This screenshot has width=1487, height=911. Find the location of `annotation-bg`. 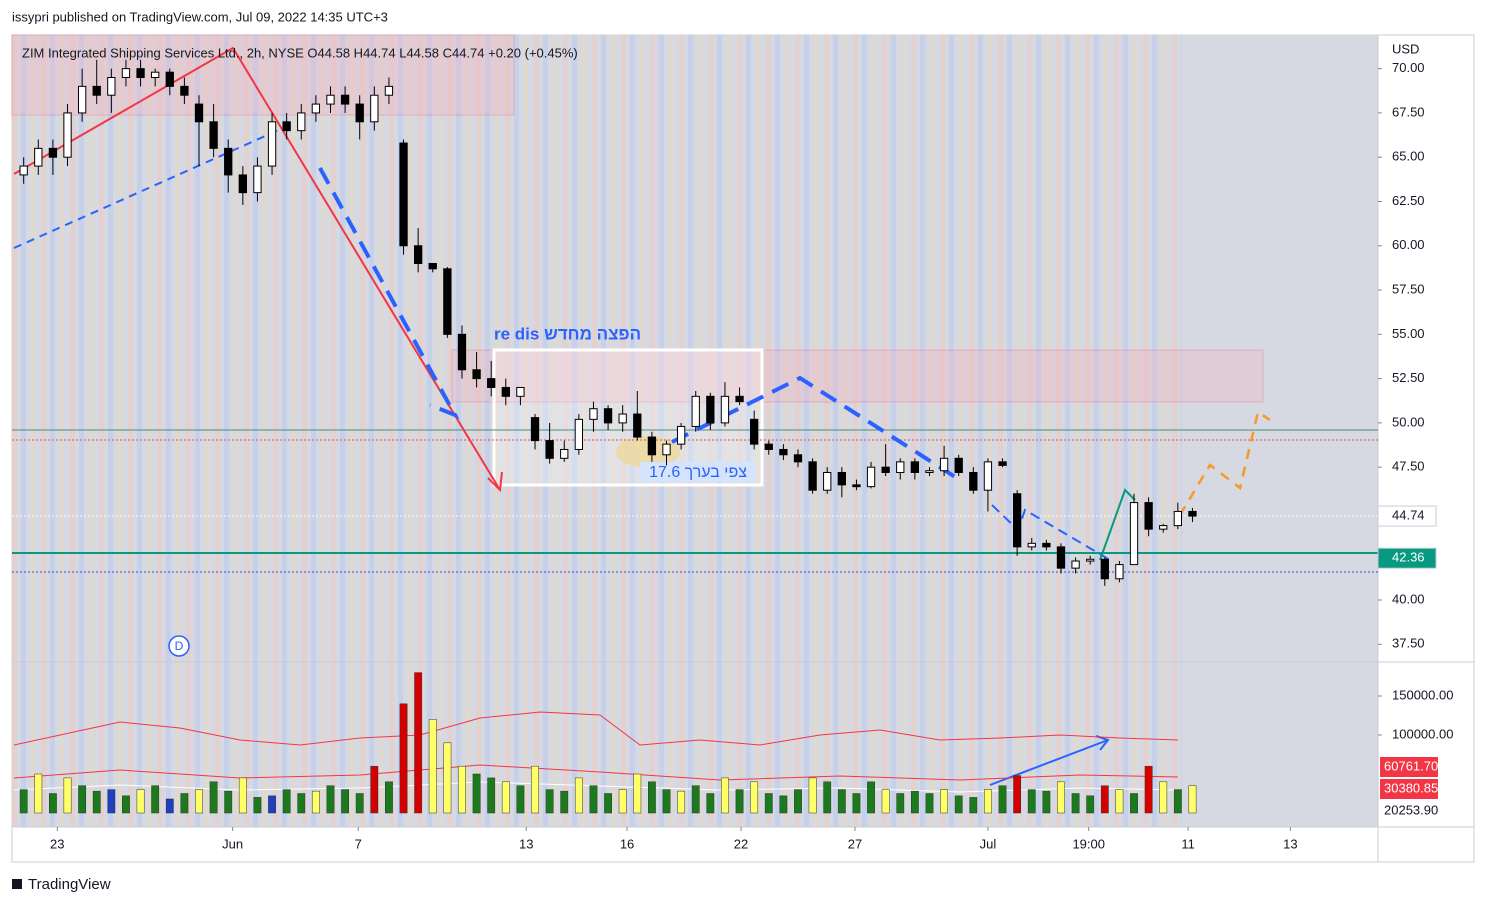

annotation-bg is located at coordinates (698, 472).